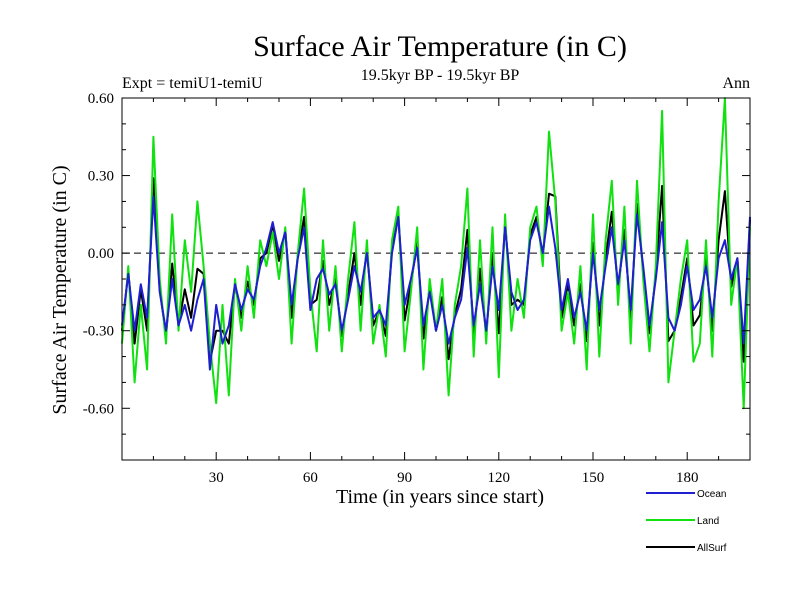 The width and height of the screenshot is (800, 600). What do you see at coordinates (440, 75) in the screenshot?
I see `chart-subtitle: 19.5kyr BP - 19.5kyr BP` at bounding box center [440, 75].